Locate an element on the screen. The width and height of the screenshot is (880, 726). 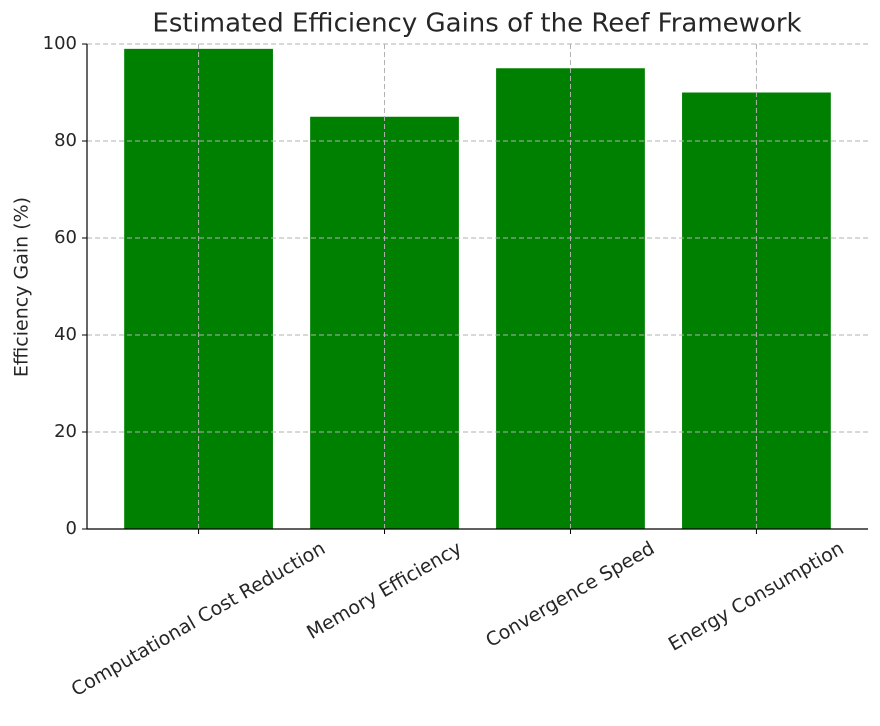
y-tick-label: 20 is located at coordinates (65, 431).